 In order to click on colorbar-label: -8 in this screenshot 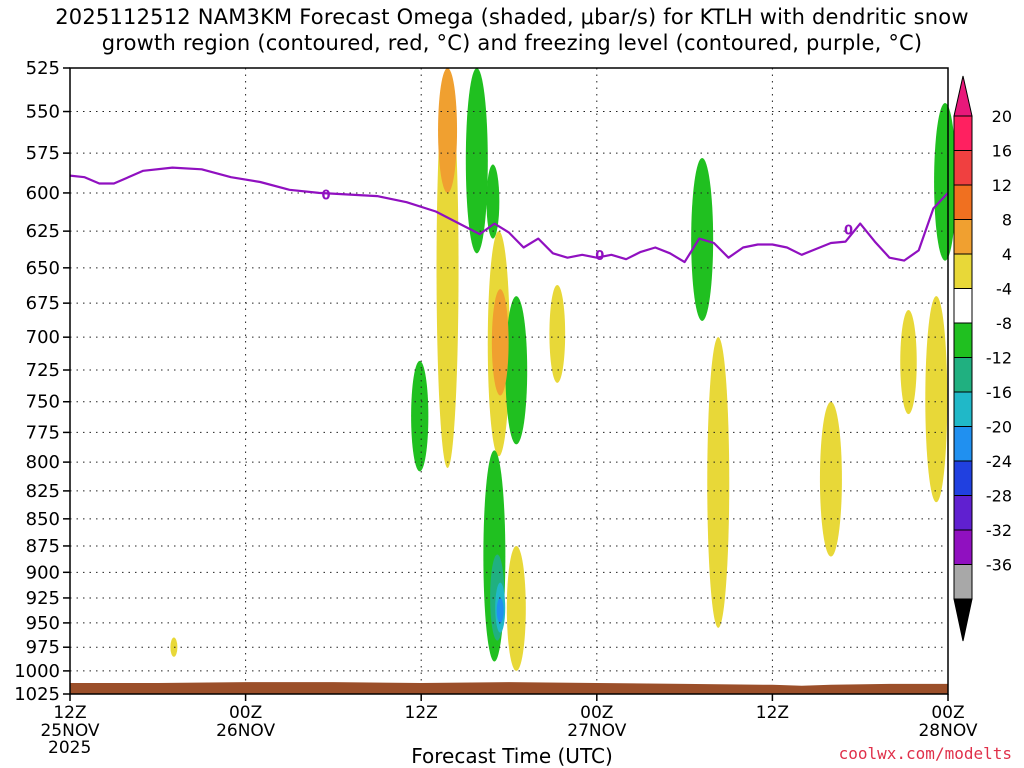, I will do `click(1004, 323)`.